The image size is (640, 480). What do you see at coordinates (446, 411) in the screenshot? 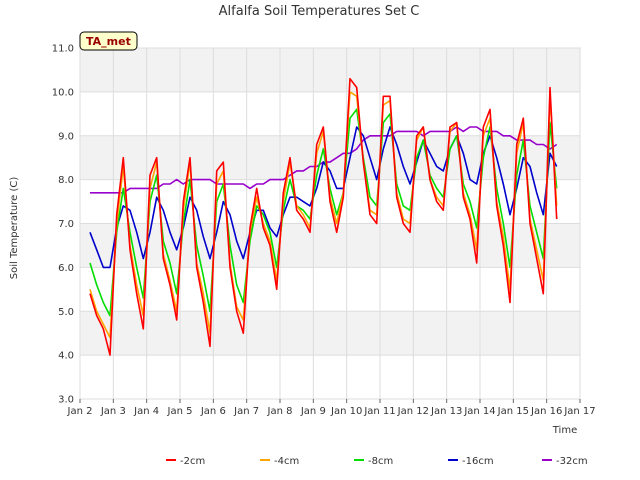
I see `x-tick-label: Jan 13` at bounding box center [446, 411].